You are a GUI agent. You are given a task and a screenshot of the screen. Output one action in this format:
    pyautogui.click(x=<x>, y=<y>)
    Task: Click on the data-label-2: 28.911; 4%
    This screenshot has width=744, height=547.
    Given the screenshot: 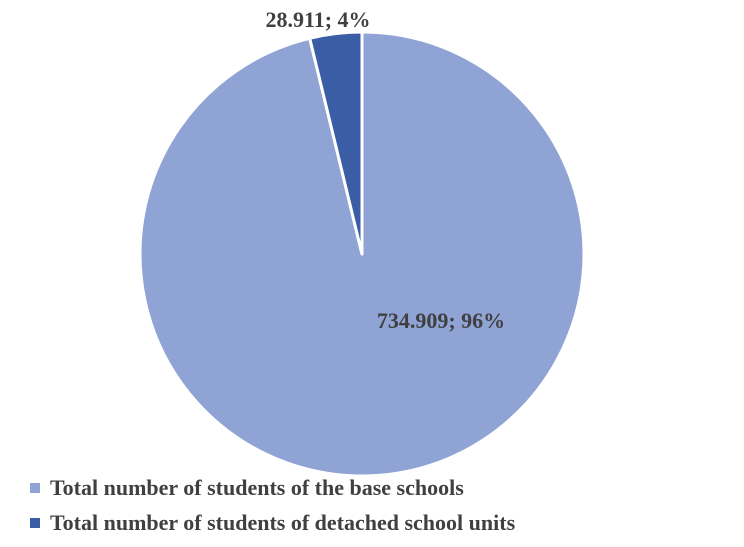 What is the action you would take?
    pyautogui.click(x=317, y=19)
    